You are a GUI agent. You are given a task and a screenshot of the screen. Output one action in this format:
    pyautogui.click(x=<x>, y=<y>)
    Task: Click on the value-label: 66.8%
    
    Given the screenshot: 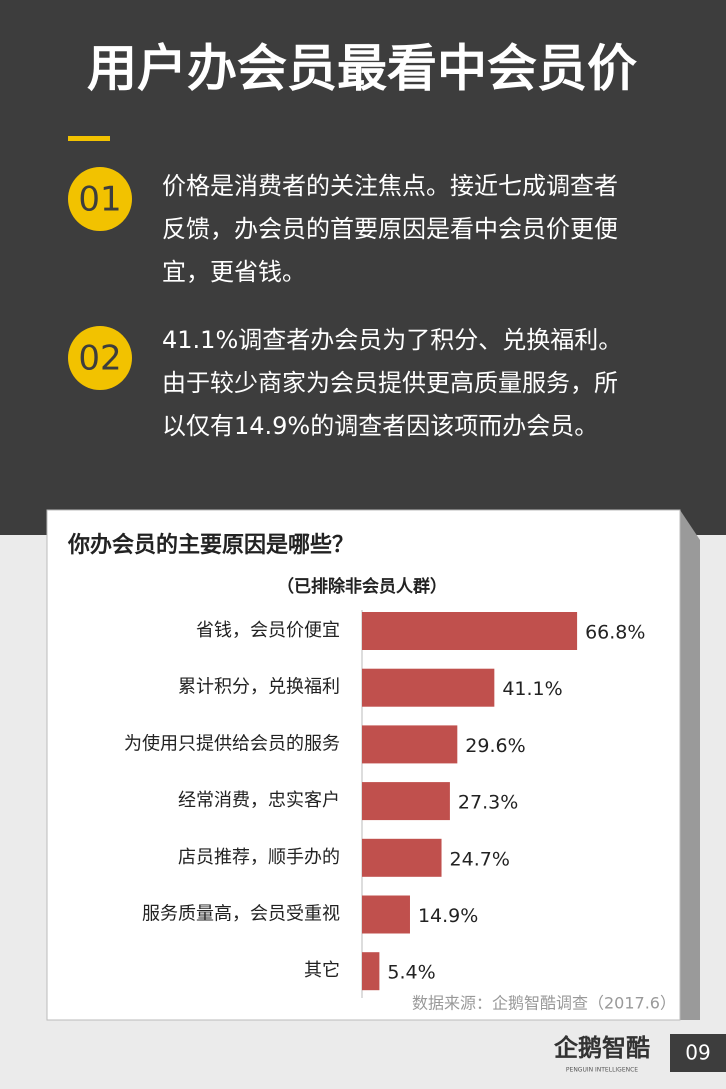 What is the action you would take?
    pyautogui.click(x=615, y=633)
    